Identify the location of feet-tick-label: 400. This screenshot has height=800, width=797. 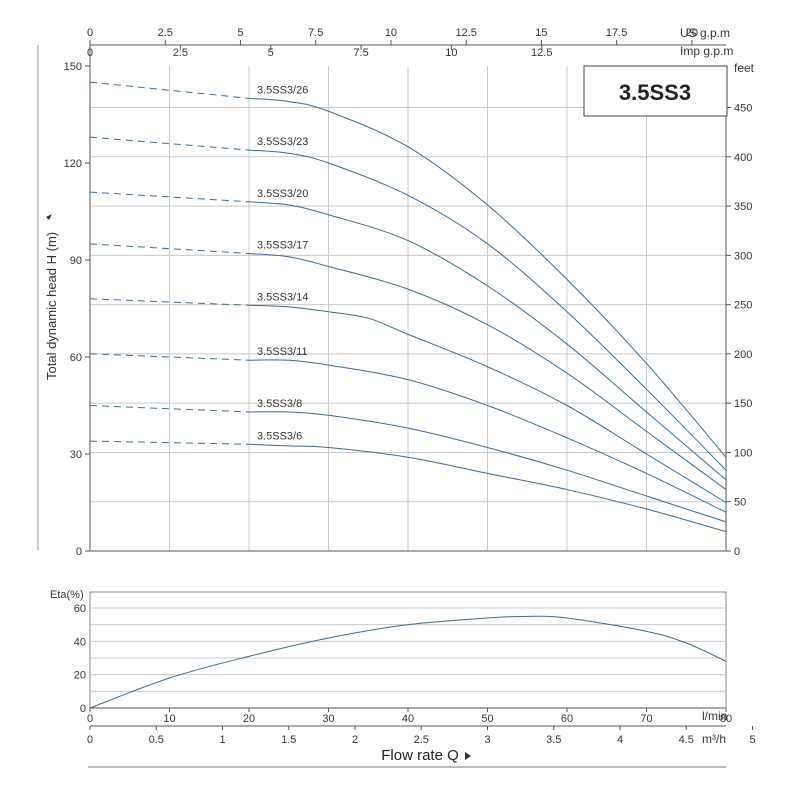
(743, 158).